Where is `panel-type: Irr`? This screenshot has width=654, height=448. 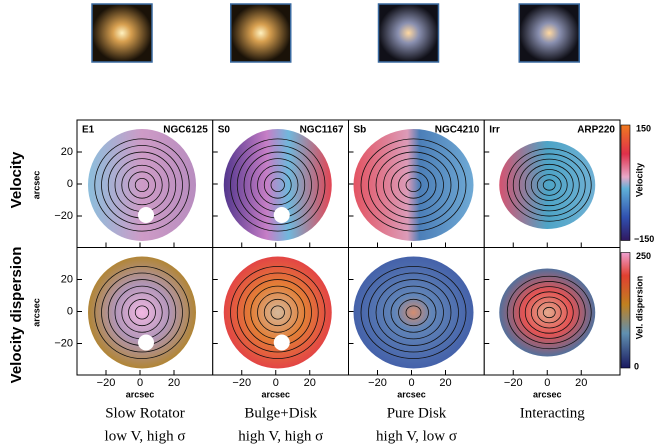
panel-type: Irr is located at coordinates (494, 130).